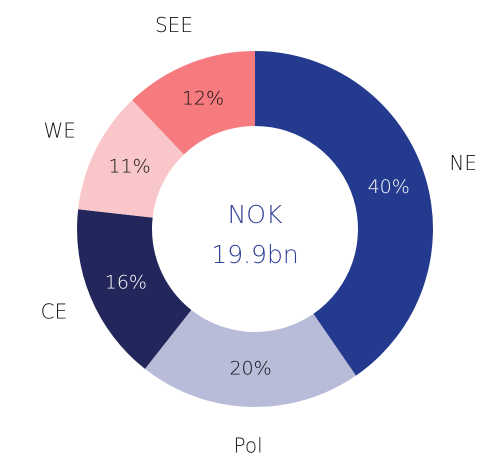 The width and height of the screenshot is (489, 453). Describe the element at coordinates (174, 25) in the screenshot. I see `category-label: SEE` at that location.